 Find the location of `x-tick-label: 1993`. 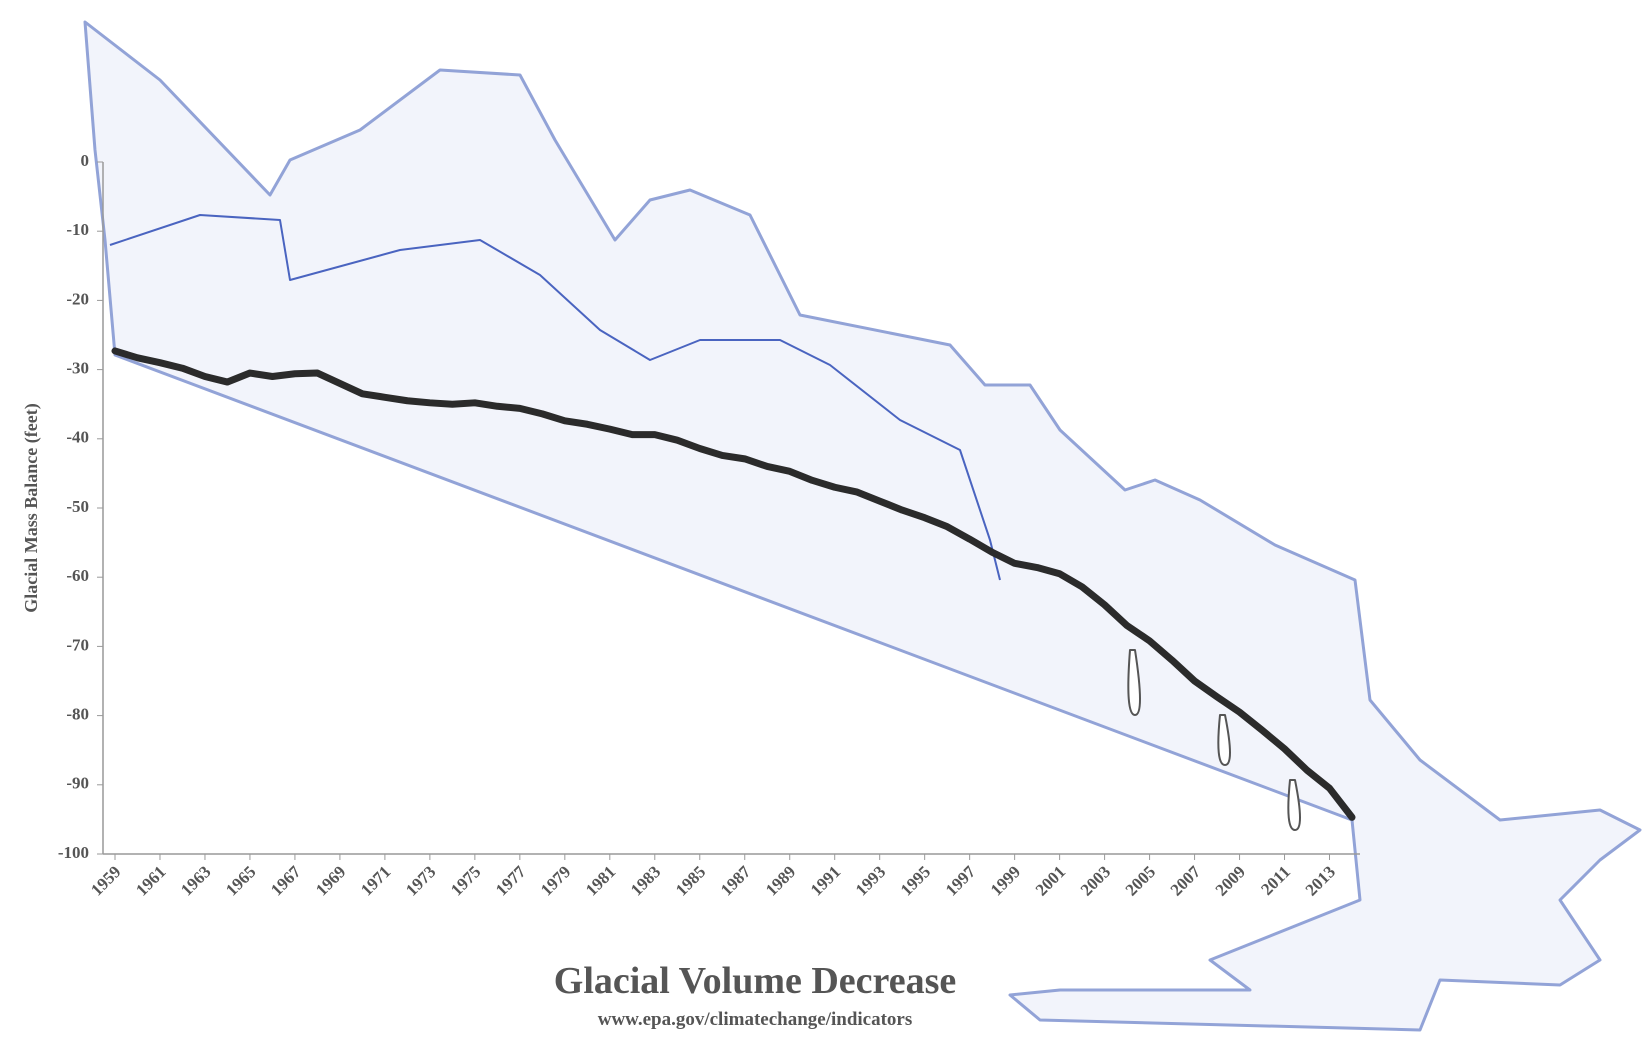

x-tick-label: 1993 is located at coordinates (870, 880).